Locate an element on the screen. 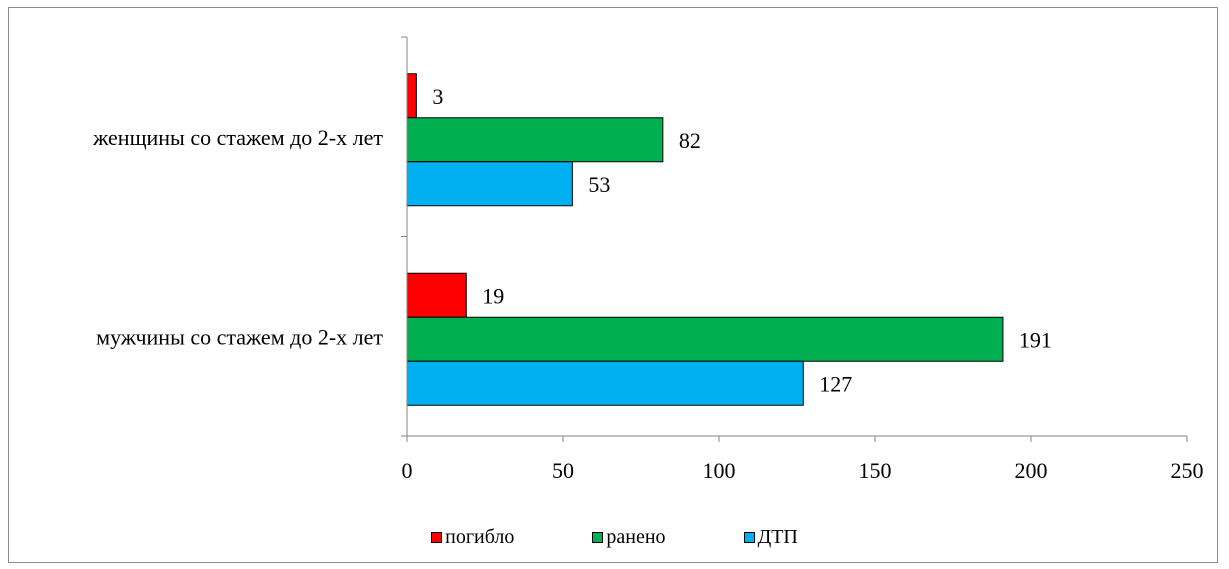  x-tick-label: 100 is located at coordinates (719, 470).